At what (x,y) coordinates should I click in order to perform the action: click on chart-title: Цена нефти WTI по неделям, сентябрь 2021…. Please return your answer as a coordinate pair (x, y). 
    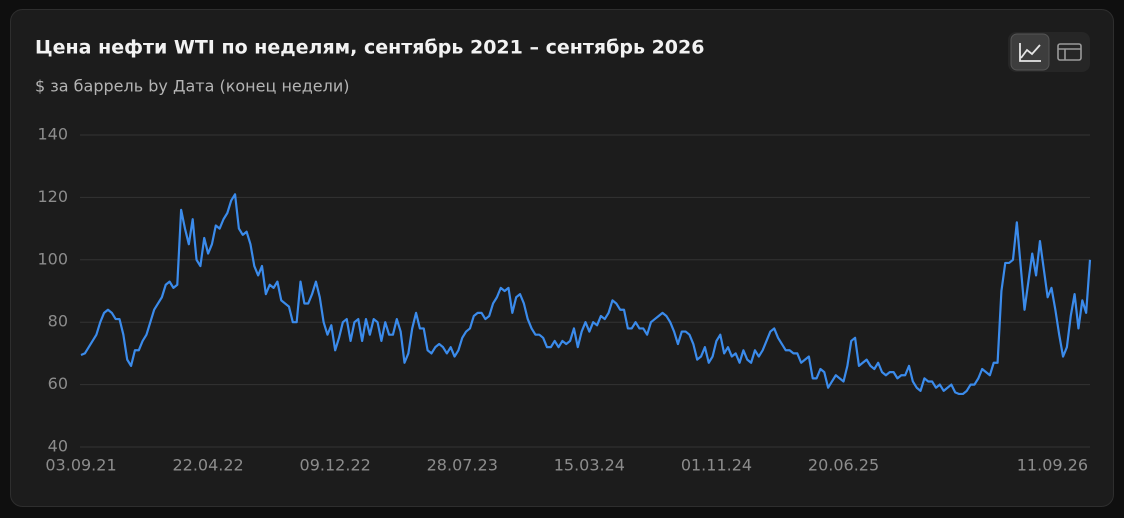
    Looking at the image, I should click on (369, 48).